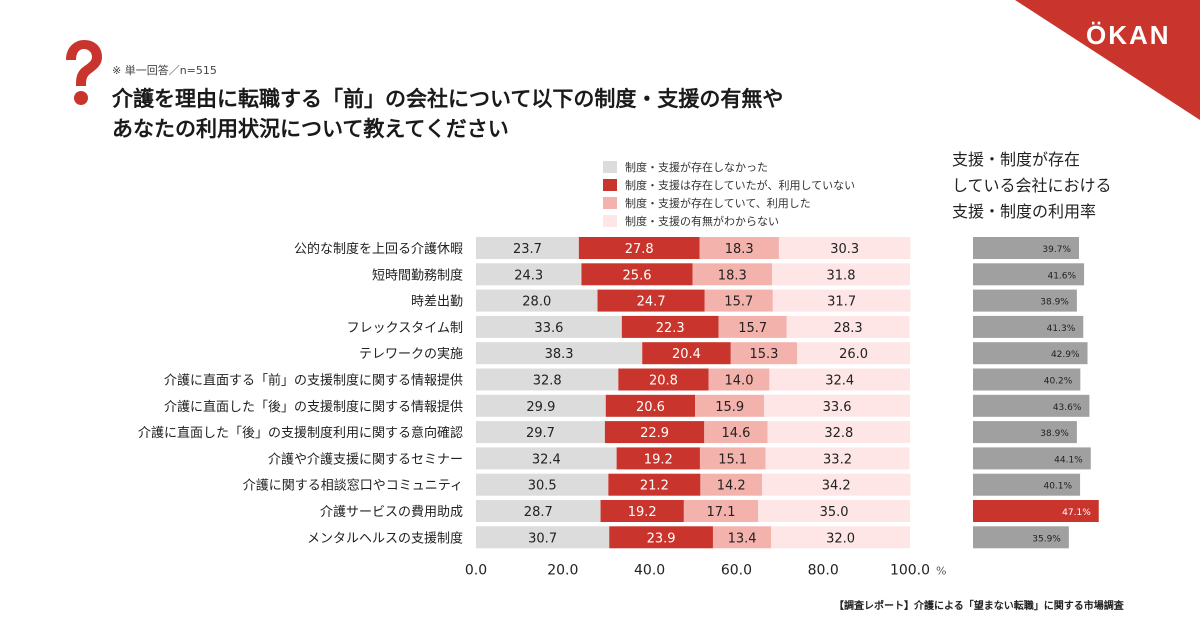  Describe the element at coordinates (417, 275) in the screenshot. I see `category-label: 短時間勤務制度` at that location.